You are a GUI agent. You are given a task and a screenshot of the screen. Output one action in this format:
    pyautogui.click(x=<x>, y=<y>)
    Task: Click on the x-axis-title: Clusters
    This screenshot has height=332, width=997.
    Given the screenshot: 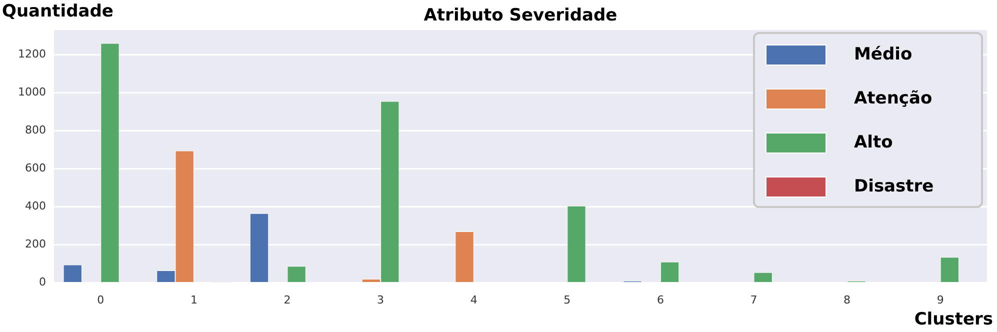 What is the action you would take?
    pyautogui.click(x=953, y=319)
    